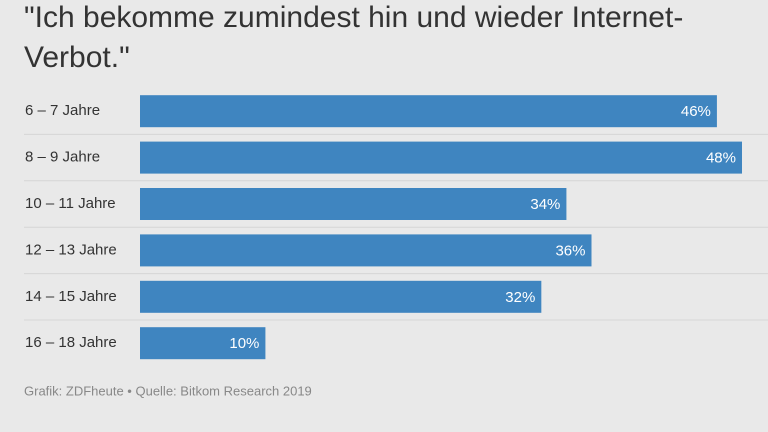 The image size is (768, 432). Describe the element at coordinates (696, 111) in the screenshot. I see `value-label: 46%` at that location.